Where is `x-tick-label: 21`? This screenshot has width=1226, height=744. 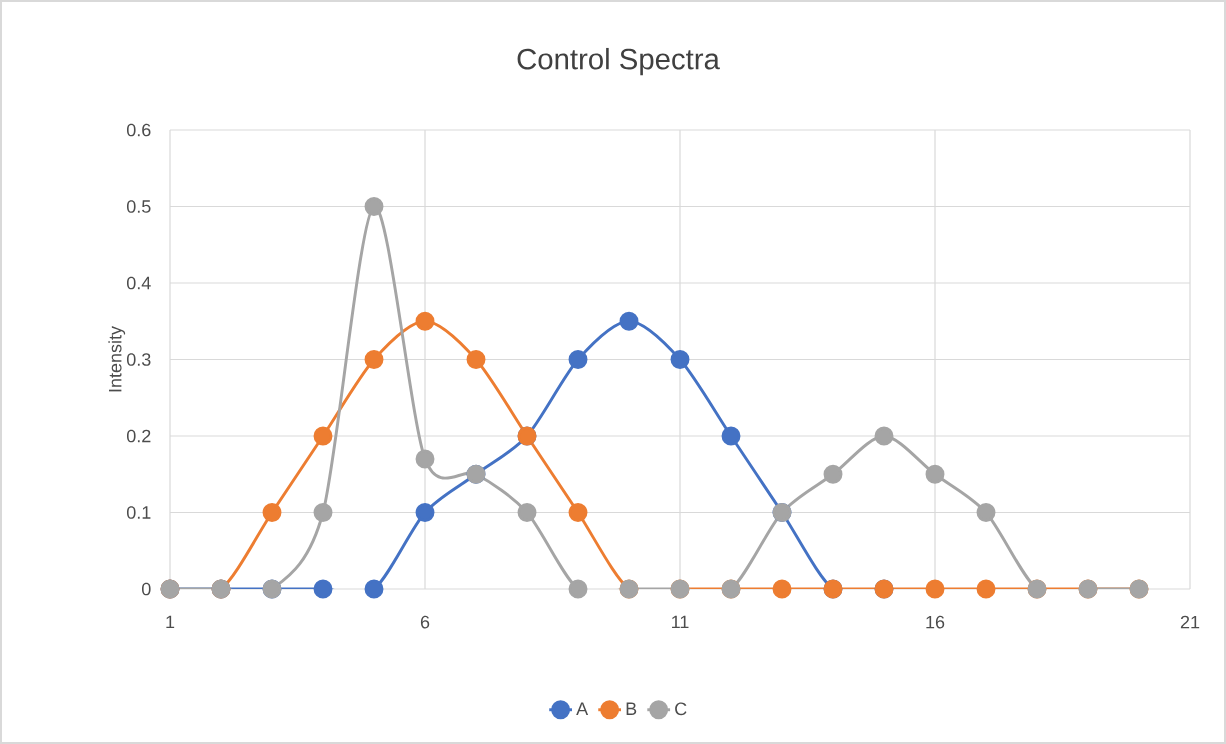
x-tick-label: 21 is located at coordinates (1190, 622).